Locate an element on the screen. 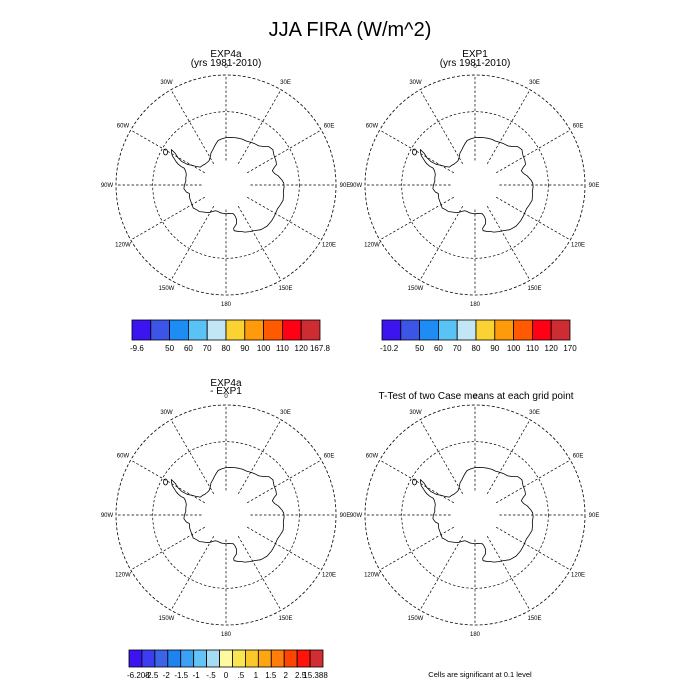  colorbar-label: -10.2 is located at coordinates (389, 348).